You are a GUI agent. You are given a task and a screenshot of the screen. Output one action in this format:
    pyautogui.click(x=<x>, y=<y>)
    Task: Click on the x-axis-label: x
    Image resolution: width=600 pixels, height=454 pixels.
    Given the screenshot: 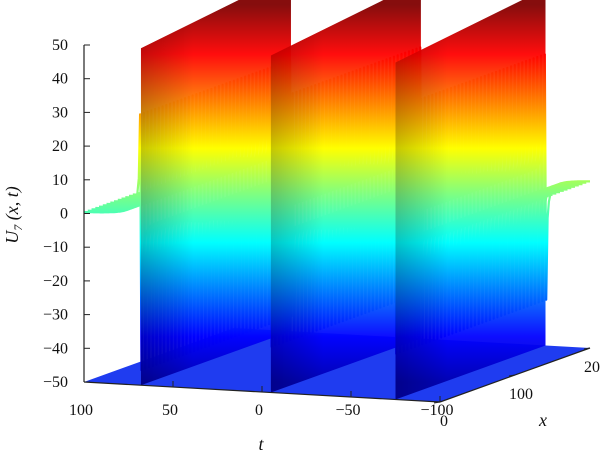 What is the action you would take?
    pyautogui.click(x=542, y=420)
    